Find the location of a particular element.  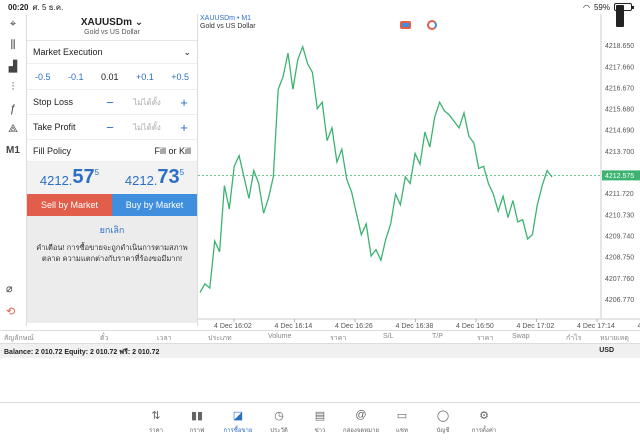

symbol-selector: XAUUSDm ⌄ Gold vs US Dollar is located at coordinates (112, 27).